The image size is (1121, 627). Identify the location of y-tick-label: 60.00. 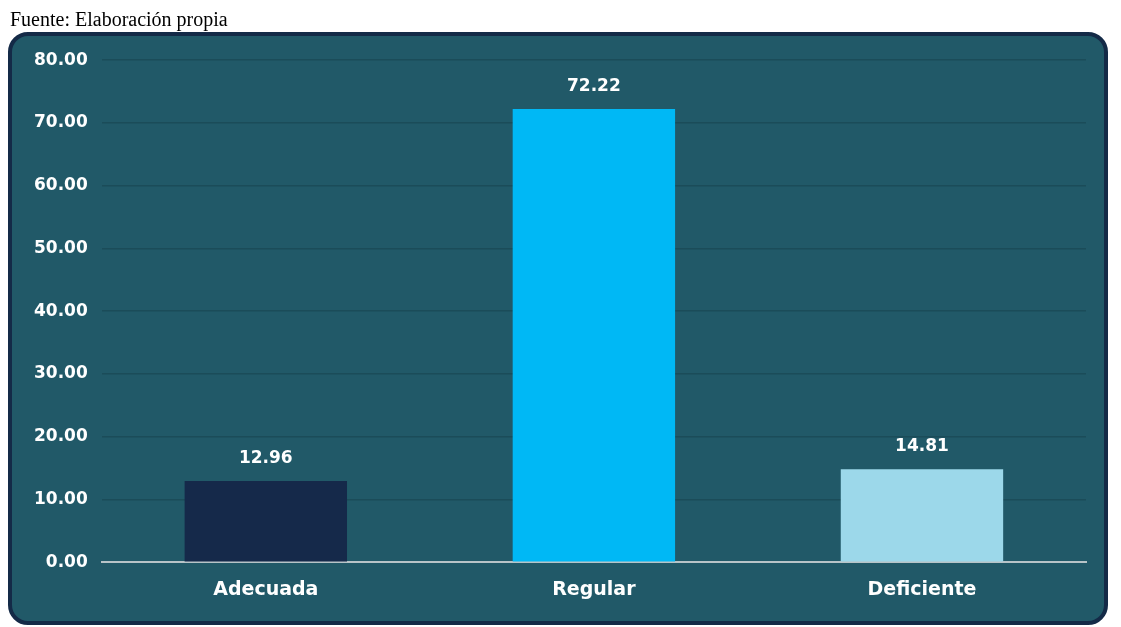
(60, 184).